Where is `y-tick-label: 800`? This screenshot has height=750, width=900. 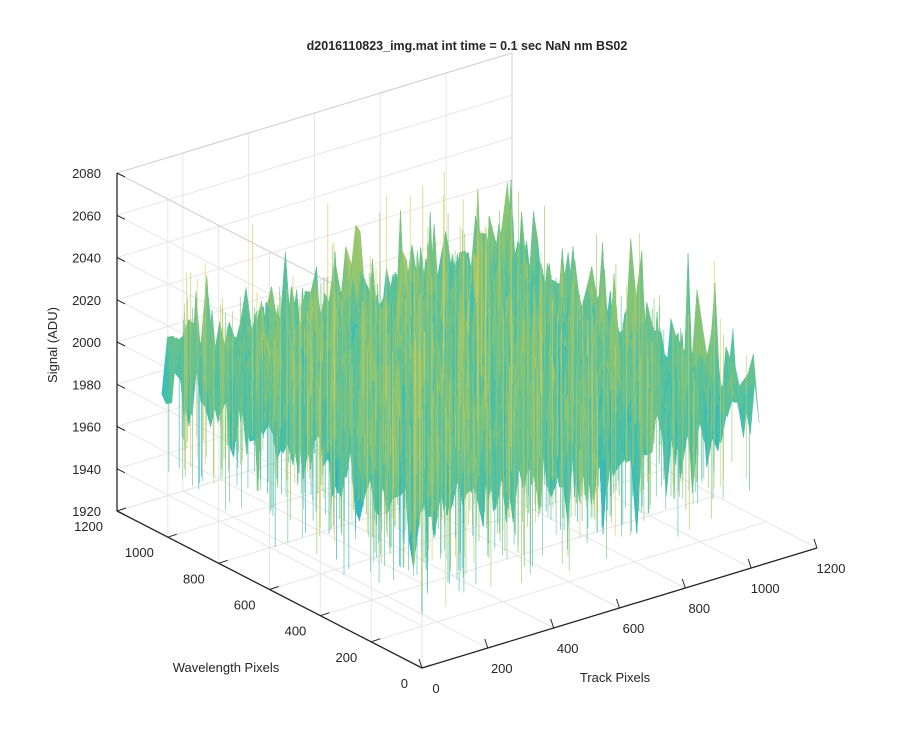 y-tick-label: 800 is located at coordinates (194, 578).